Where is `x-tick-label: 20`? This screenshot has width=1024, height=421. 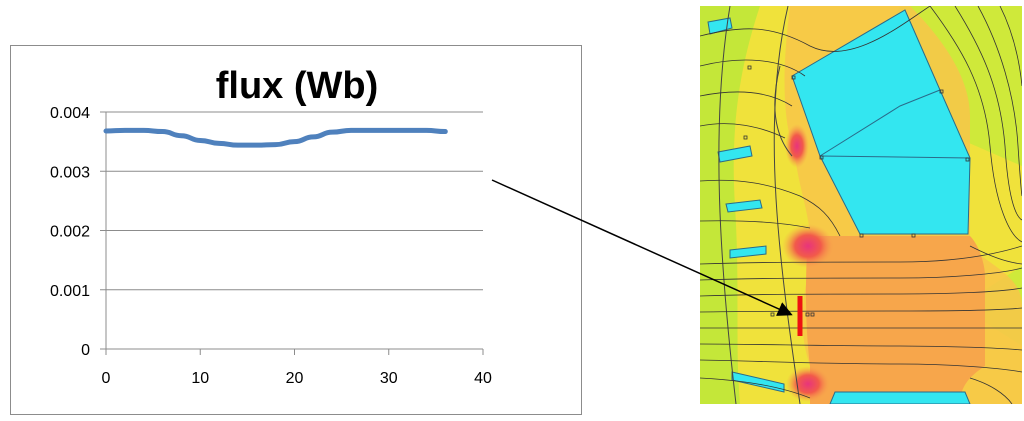 x-tick-label: 20 is located at coordinates (295, 378).